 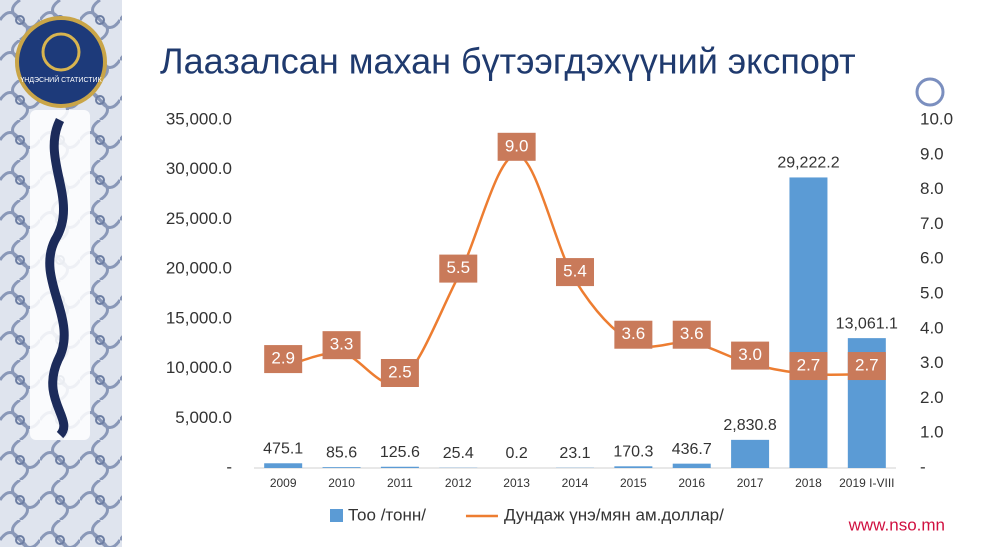 I want to click on ornament-icon, so click(x=930, y=92).